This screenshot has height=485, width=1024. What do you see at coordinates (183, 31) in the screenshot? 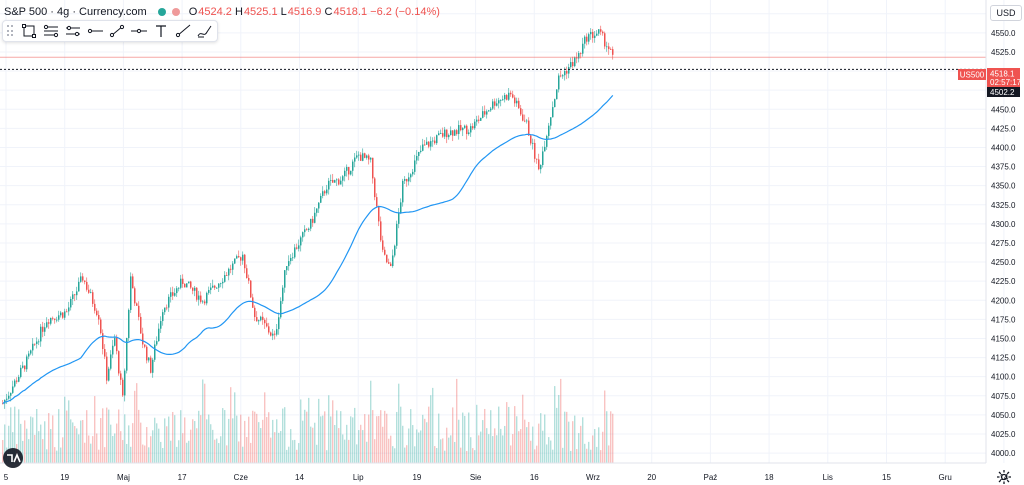
I see `ray-icon` at bounding box center [183, 31].